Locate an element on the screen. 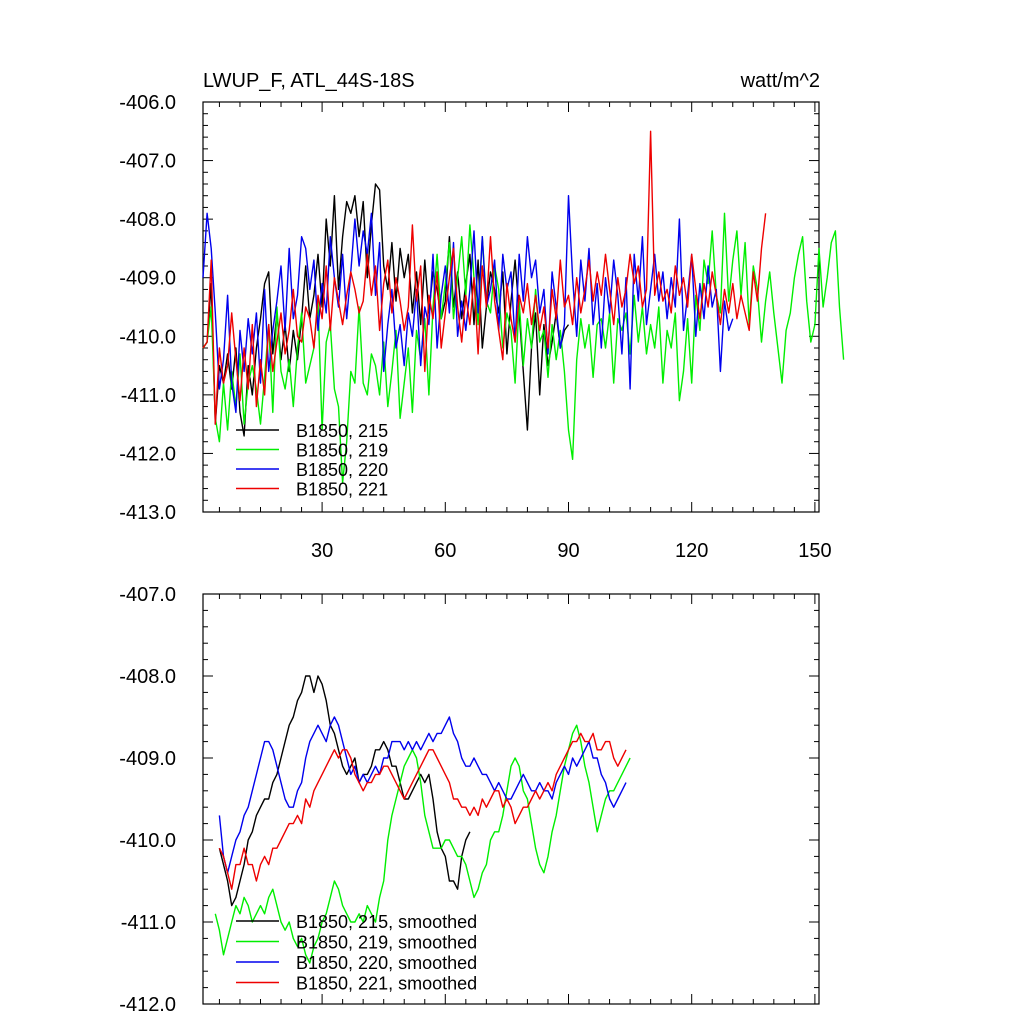 The image size is (1024, 1024). x-tick-label: 150 is located at coordinates (814, 551).